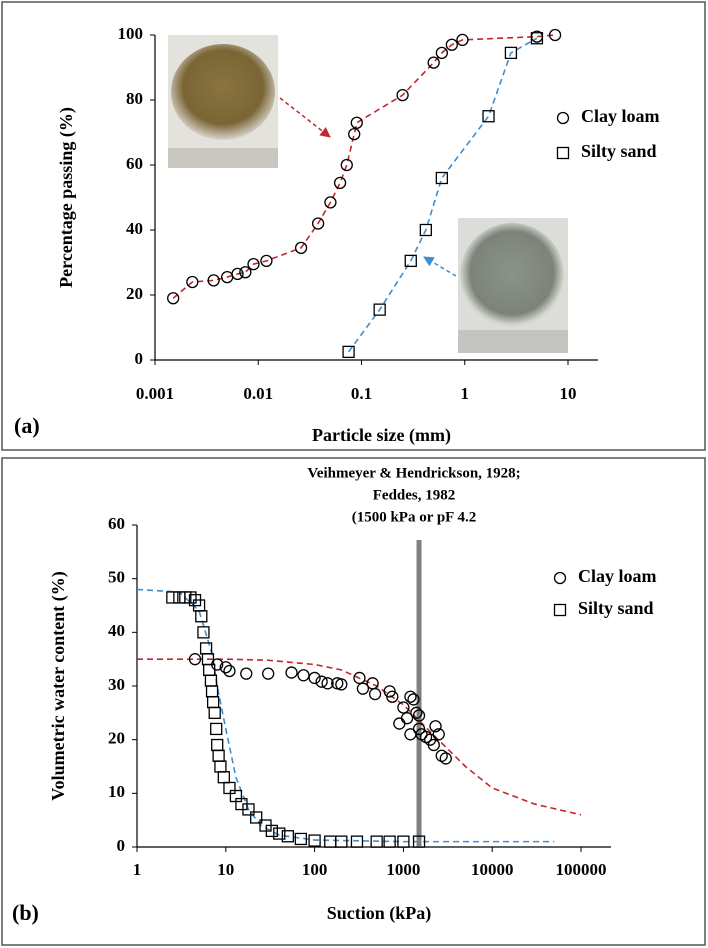 This screenshot has width=708, height=948. I want to click on panel-label: (a), so click(27, 425).